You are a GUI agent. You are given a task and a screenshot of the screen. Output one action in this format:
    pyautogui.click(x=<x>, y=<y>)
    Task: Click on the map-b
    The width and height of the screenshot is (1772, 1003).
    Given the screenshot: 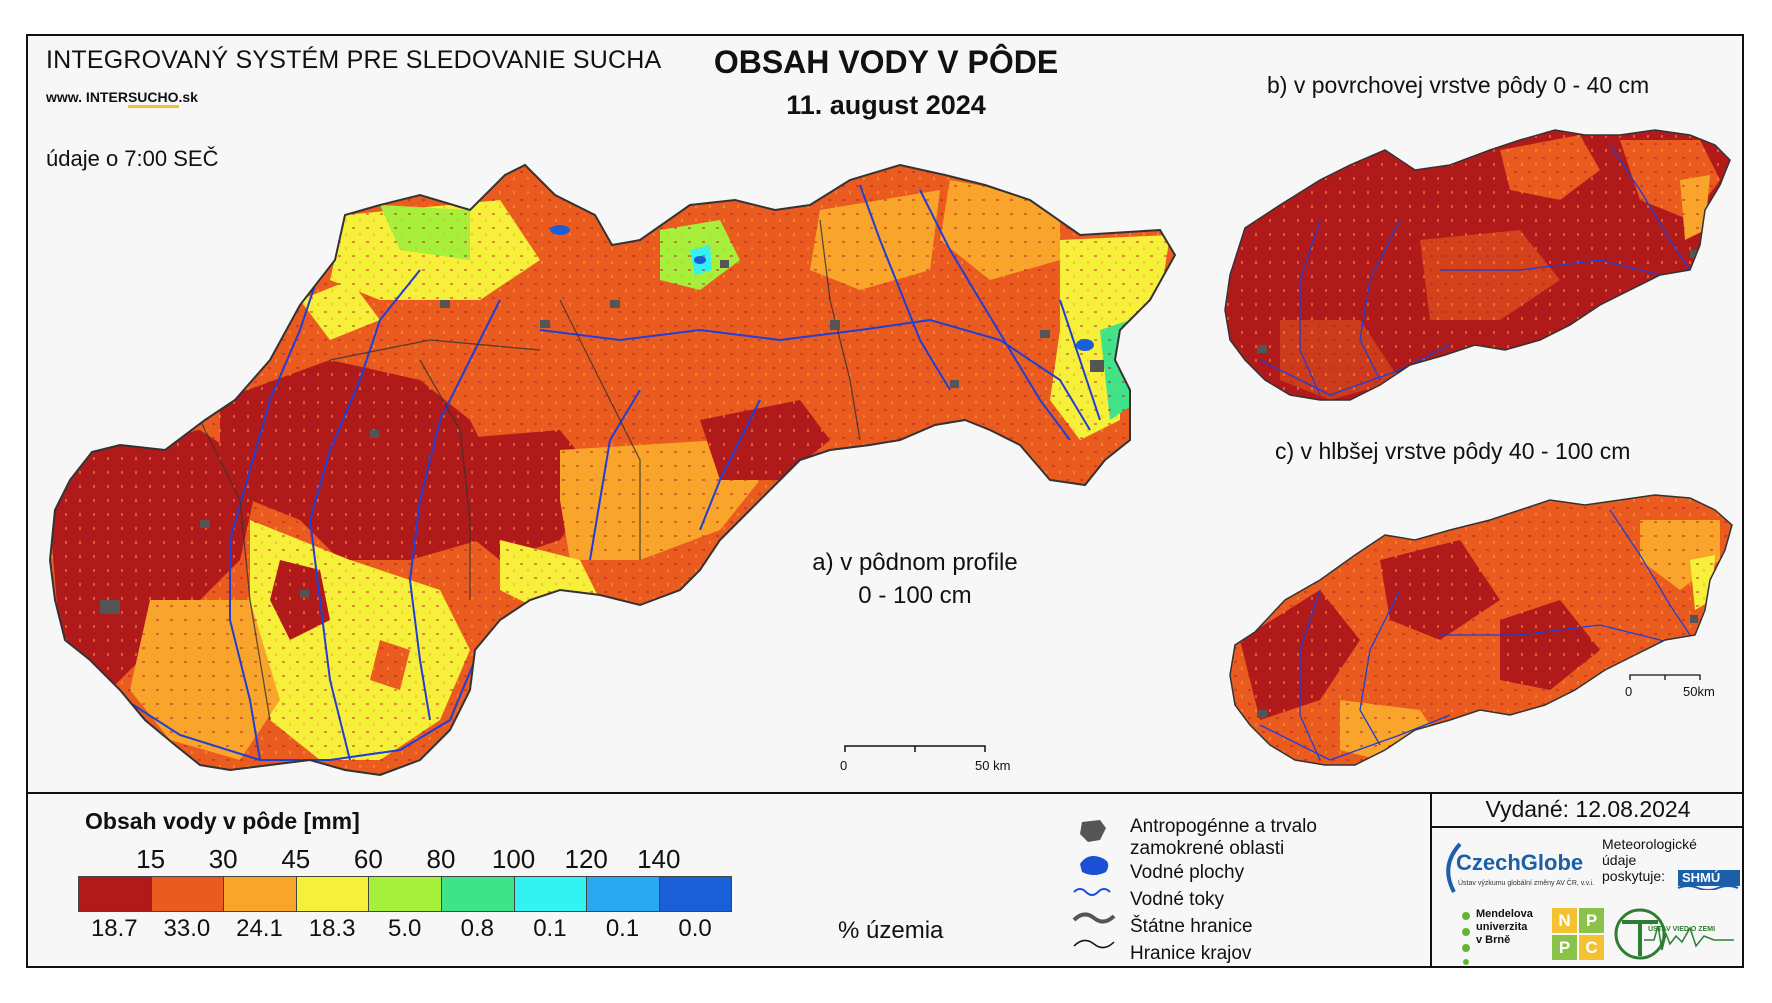 What is the action you would take?
    pyautogui.click(x=1477, y=265)
    